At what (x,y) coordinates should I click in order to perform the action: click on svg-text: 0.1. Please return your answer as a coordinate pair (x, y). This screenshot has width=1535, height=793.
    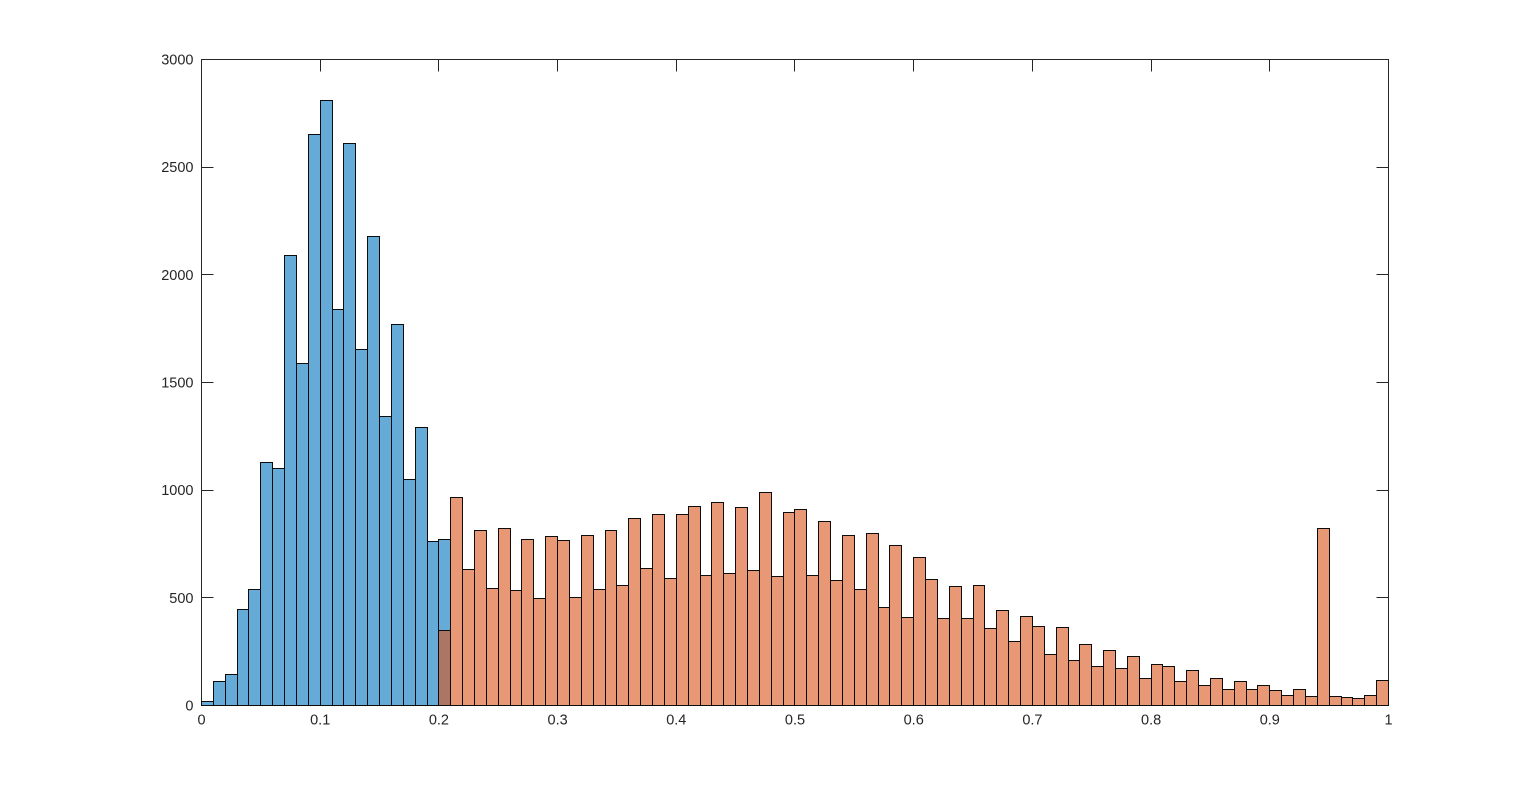
    Looking at the image, I should click on (320, 721).